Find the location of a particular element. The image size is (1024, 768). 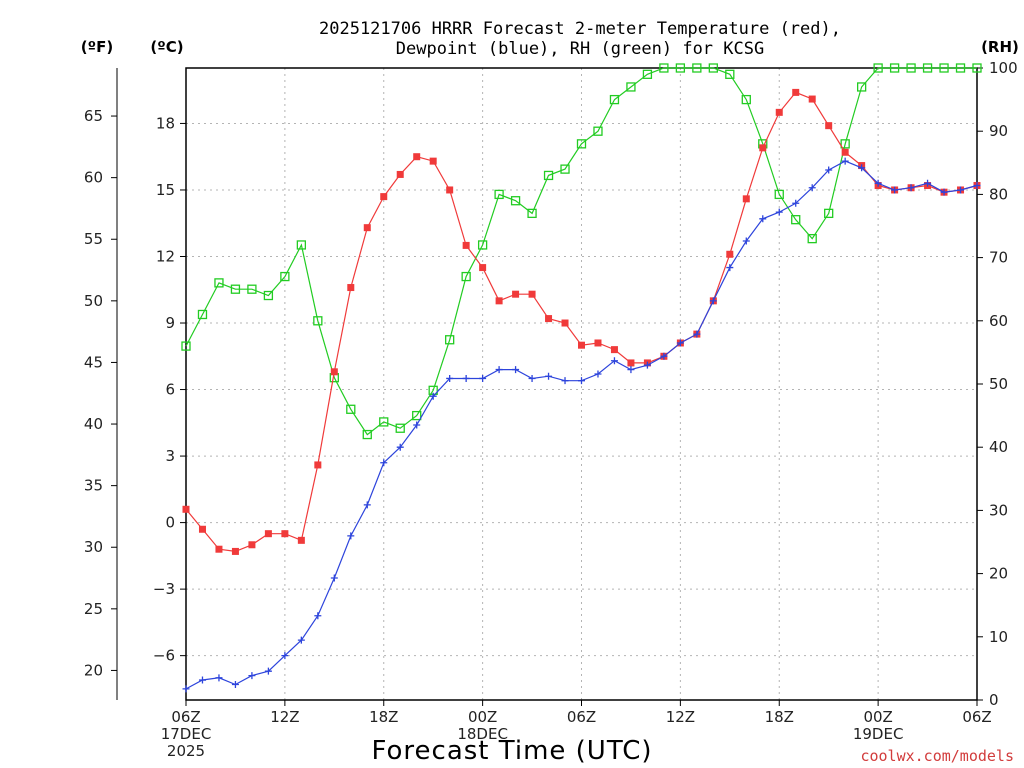

fahrenheit-tick-label: 55 is located at coordinates (93, 239).